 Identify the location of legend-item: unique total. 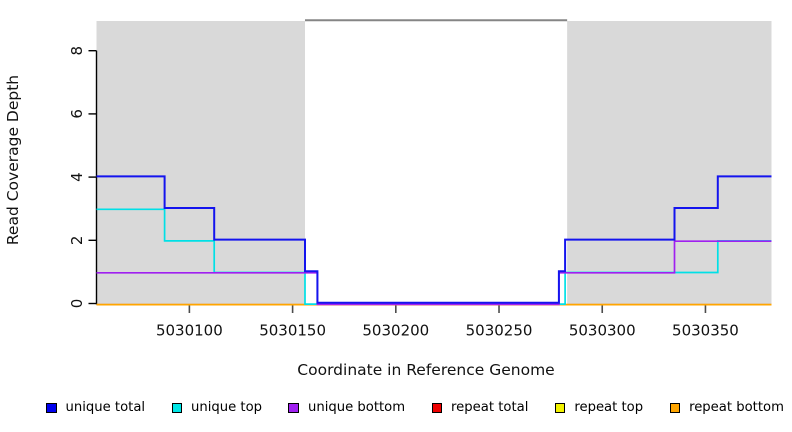
(96, 408).